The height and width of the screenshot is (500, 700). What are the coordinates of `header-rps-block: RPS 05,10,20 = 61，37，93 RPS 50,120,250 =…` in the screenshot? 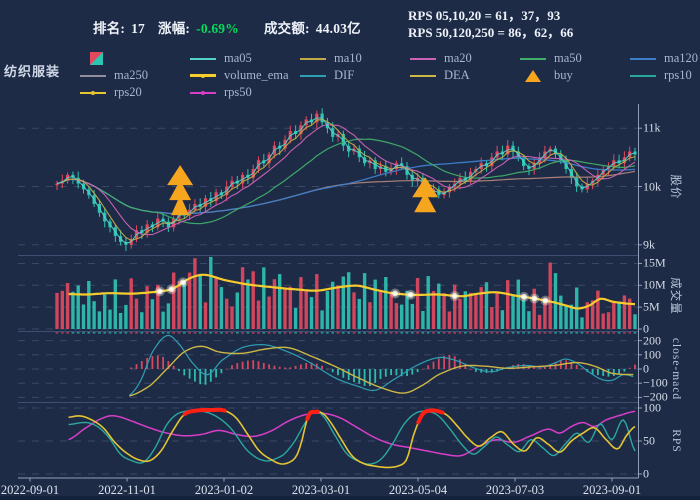 It's located at (490, 24).